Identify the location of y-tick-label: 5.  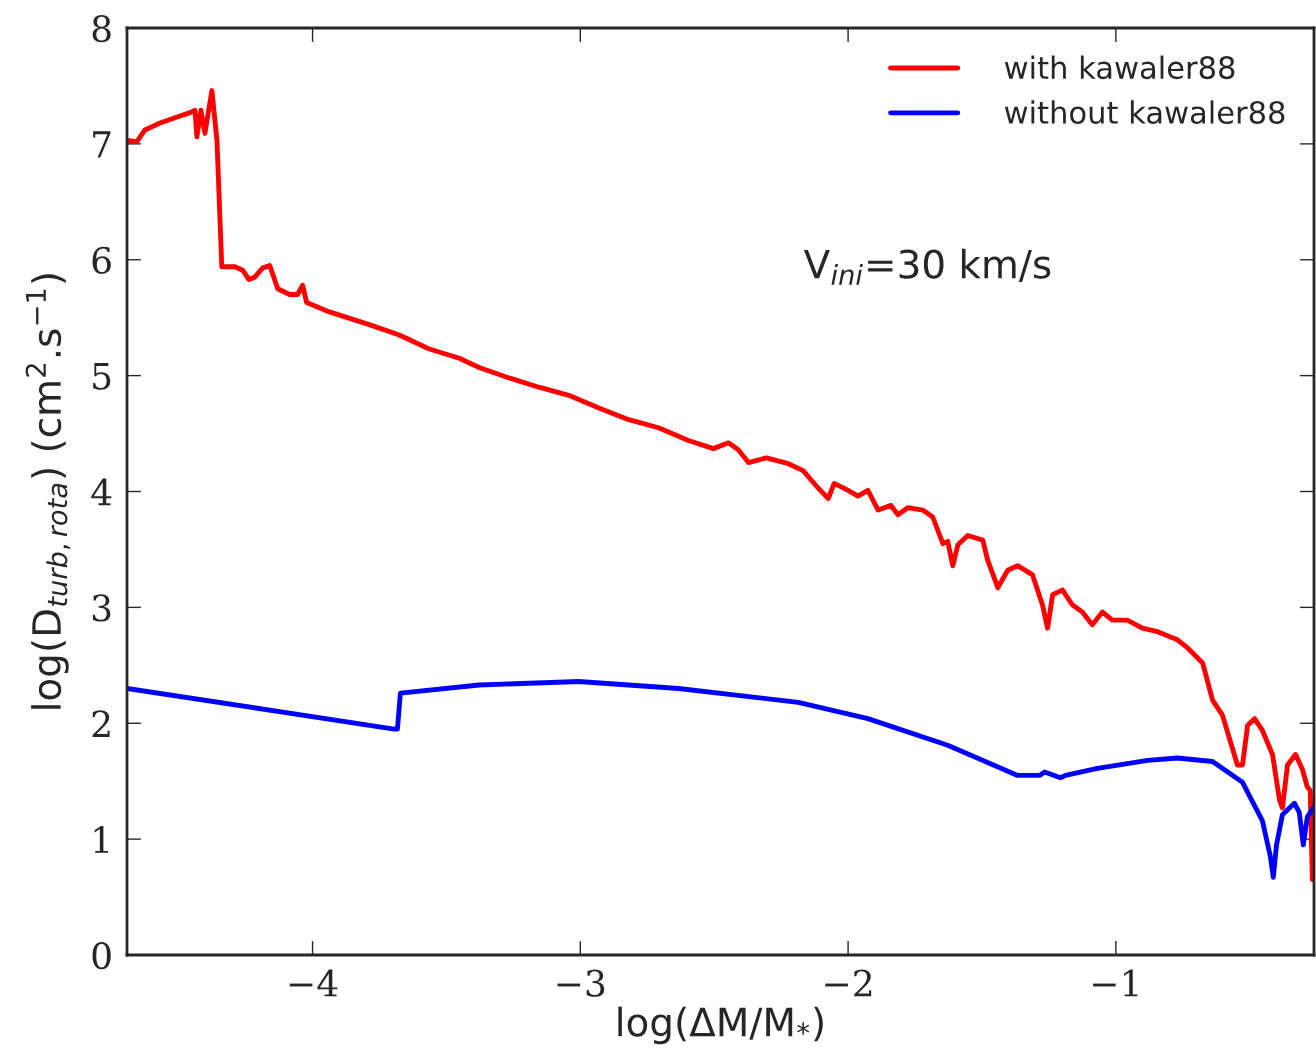
(102, 376).